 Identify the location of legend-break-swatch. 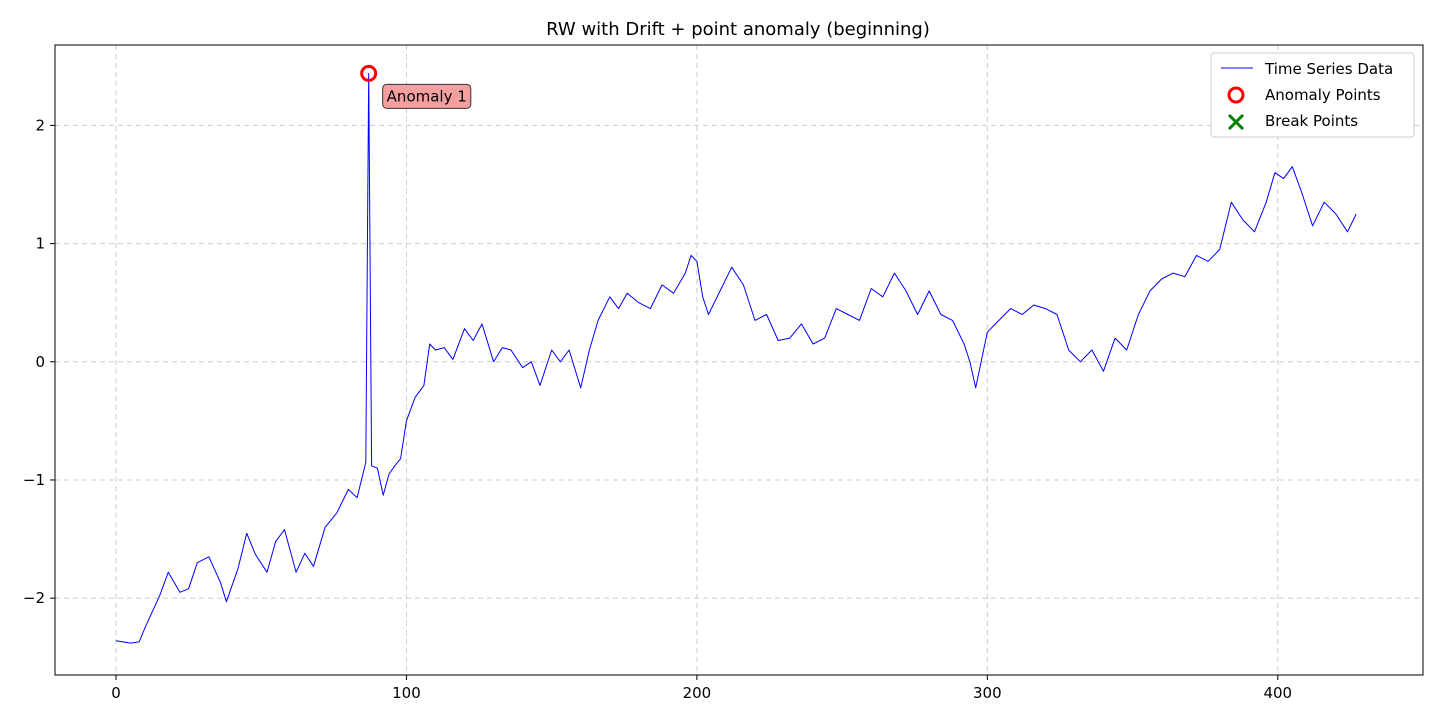
(1236, 122).